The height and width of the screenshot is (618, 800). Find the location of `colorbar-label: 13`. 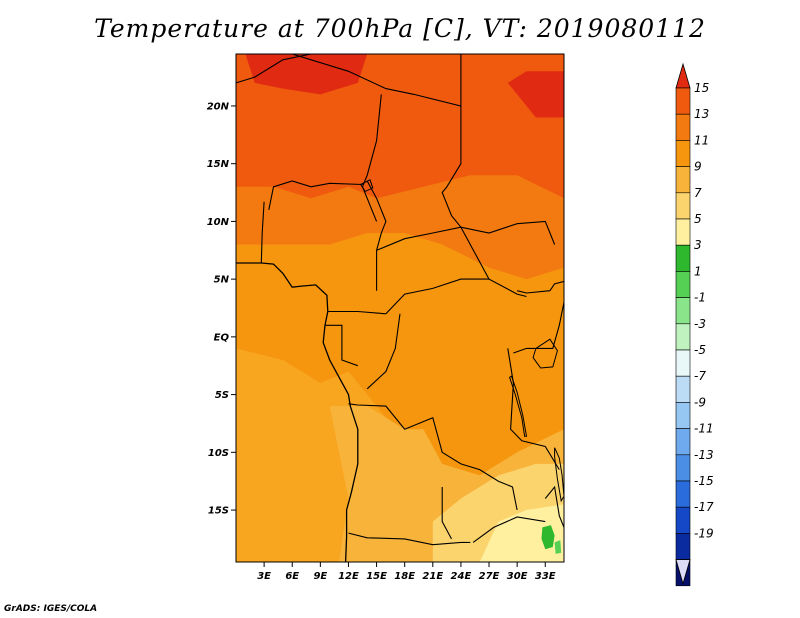

colorbar-label: 13 is located at coordinates (701, 114).